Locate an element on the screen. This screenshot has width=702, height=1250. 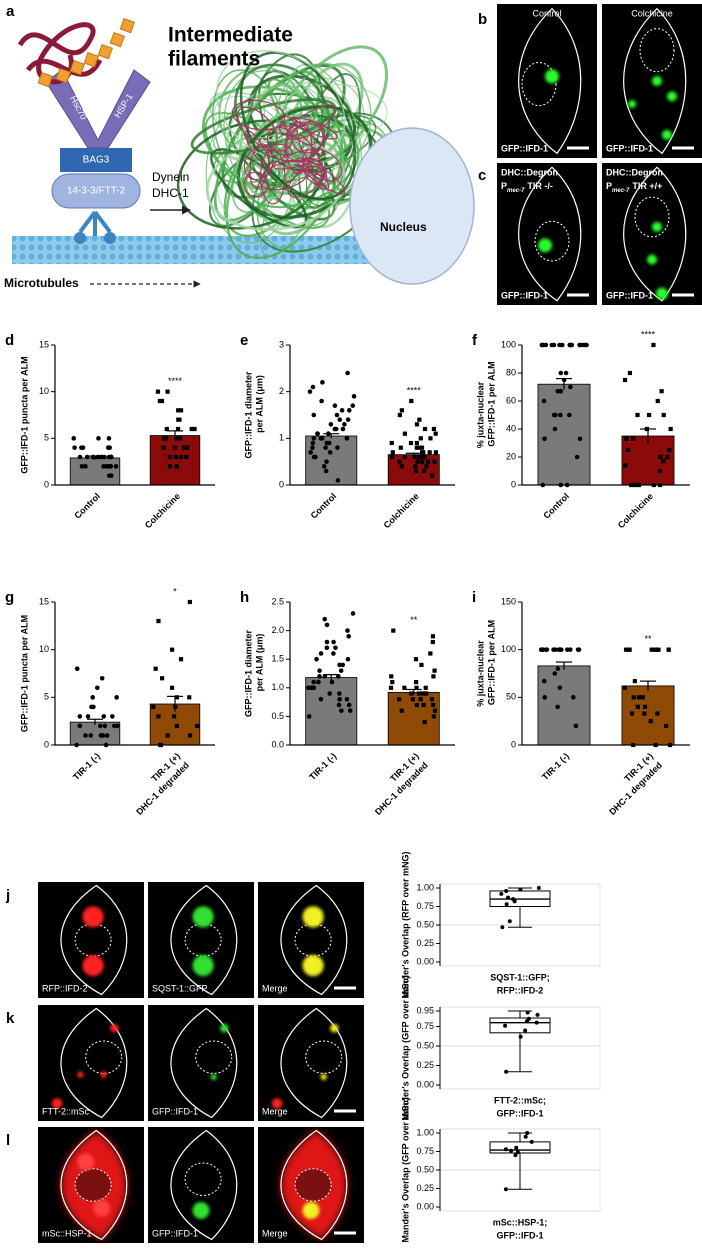
motor-label: Dynein is located at coordinates (170, 177).